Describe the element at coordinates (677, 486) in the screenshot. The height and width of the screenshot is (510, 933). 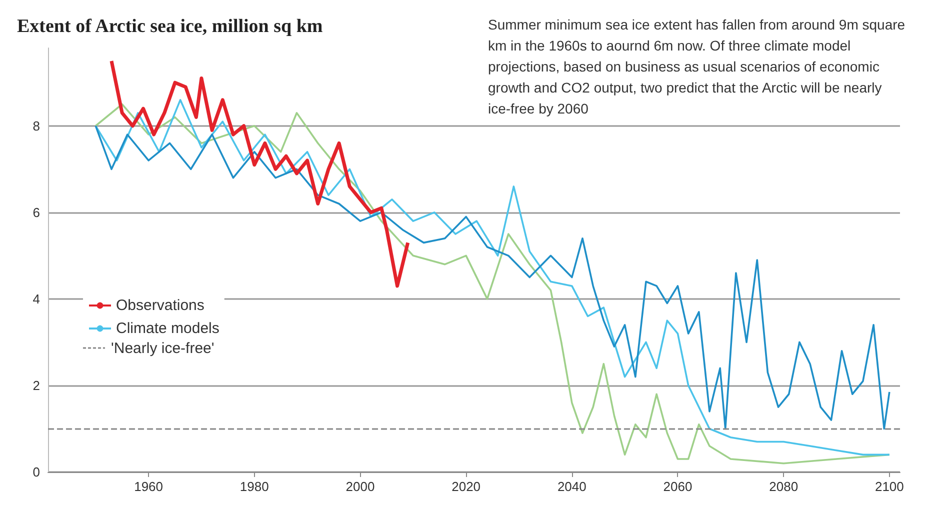
I see `x-tick-label: 2060` at that location.